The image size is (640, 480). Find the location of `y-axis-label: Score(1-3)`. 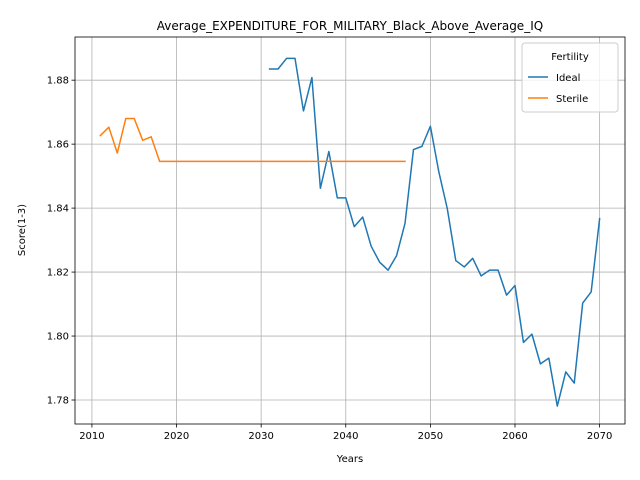

y-axis-label: Score(1-3) is located at coordinates (22, 230).